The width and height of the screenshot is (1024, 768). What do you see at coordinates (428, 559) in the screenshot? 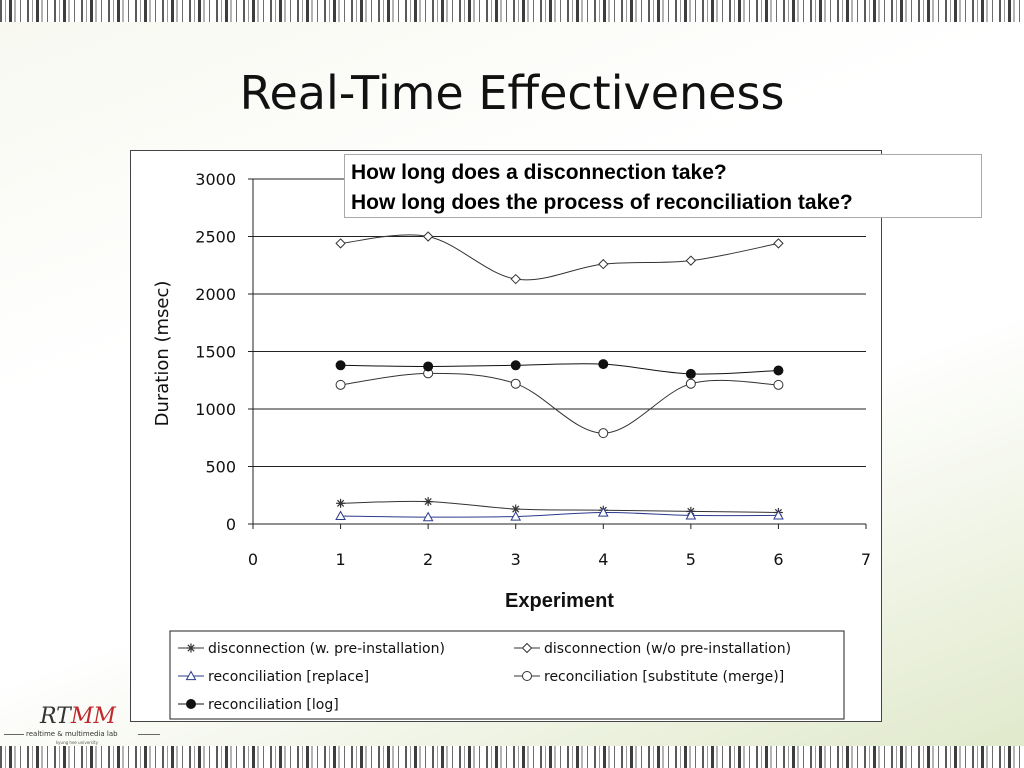
I see `x-tick-label: 2` at bounding box center [428, 559].